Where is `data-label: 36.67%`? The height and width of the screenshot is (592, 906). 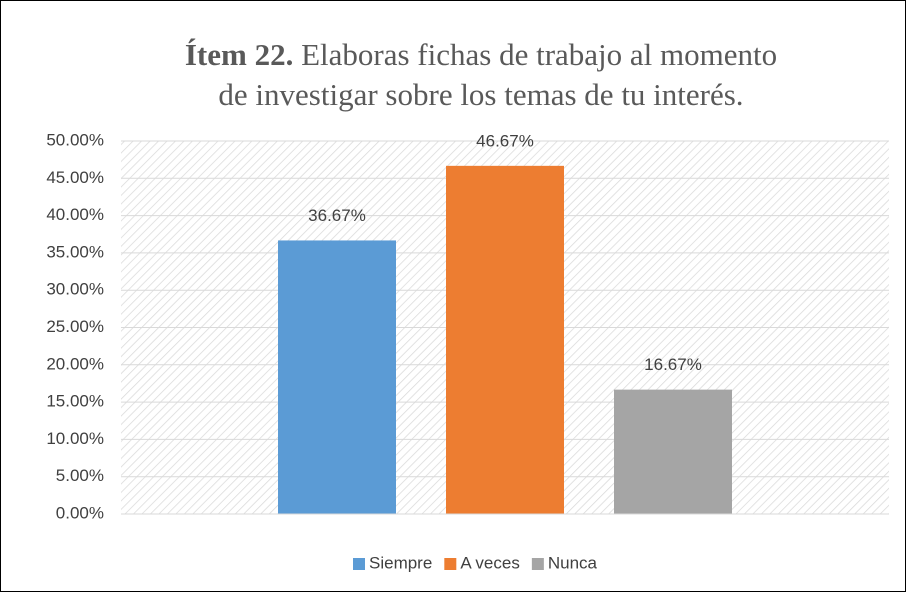
data-label: 36.67% is located at coordinates (337, 215).